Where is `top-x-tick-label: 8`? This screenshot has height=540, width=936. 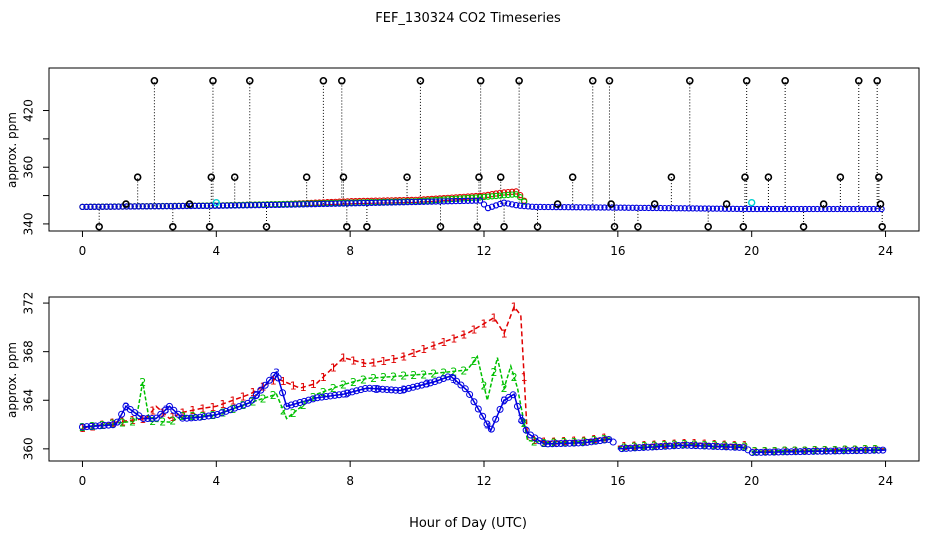 top-x-tick-label: 8 is located at coordinates (350, 251).